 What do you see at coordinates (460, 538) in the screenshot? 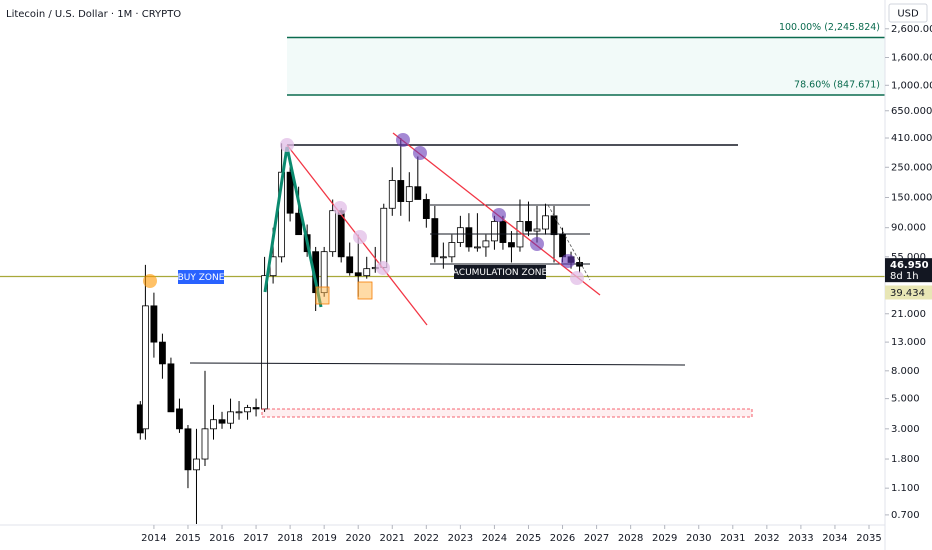
I see `x-tick-label: 2023` at bounding box center [460, 538].